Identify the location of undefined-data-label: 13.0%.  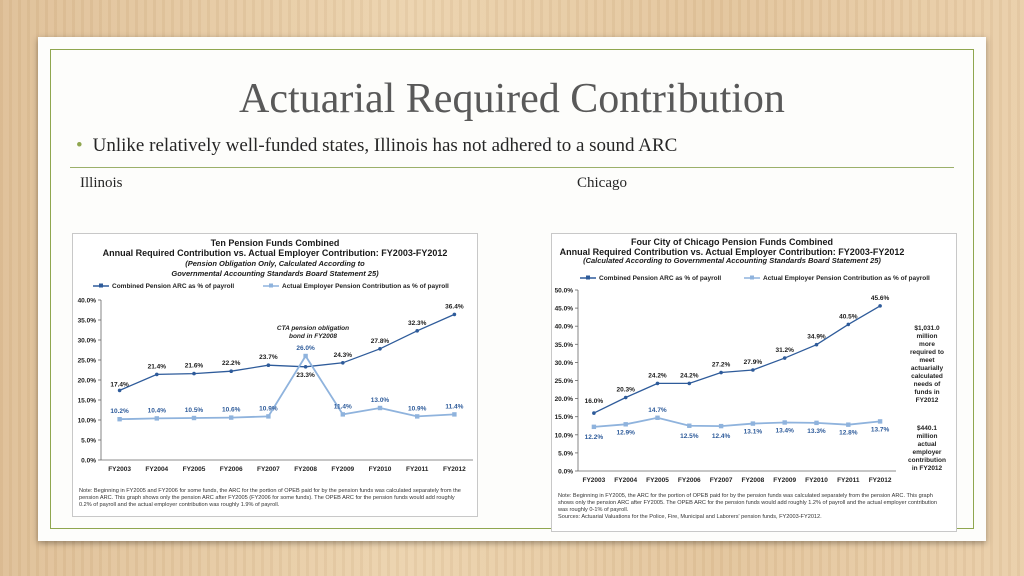
(380, 400).